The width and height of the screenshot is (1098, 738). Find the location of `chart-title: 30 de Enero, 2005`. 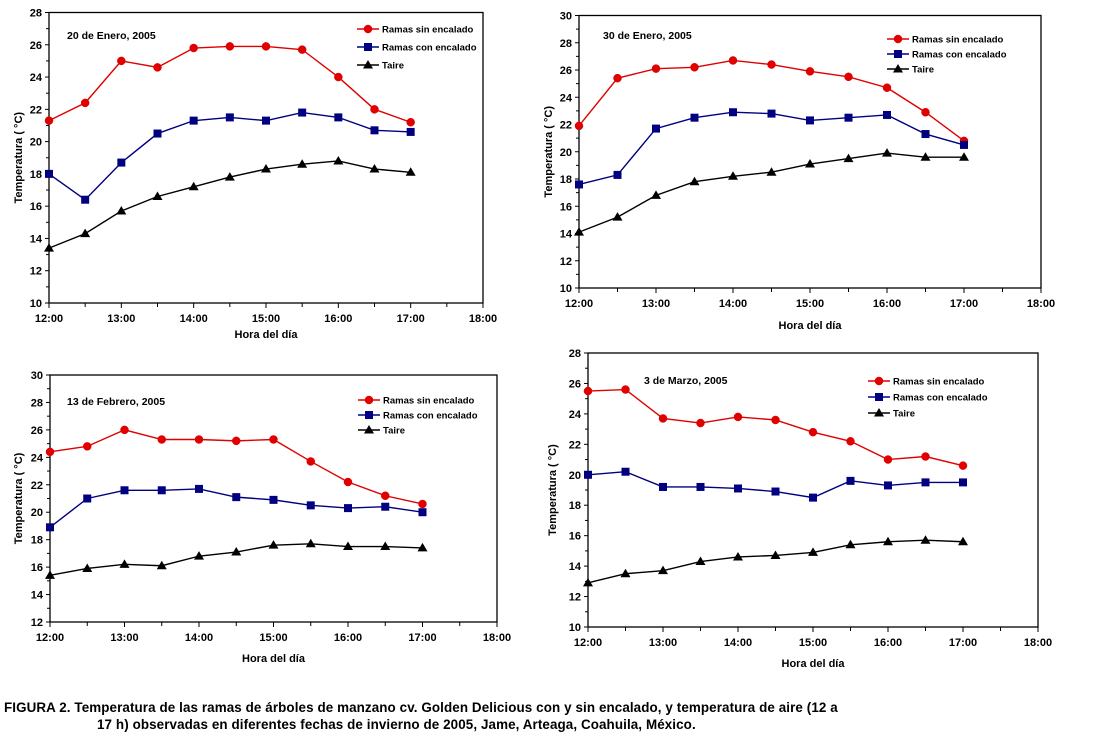

chart-title: 30 de Enero, 2005 is located at coordinates (647, 36).